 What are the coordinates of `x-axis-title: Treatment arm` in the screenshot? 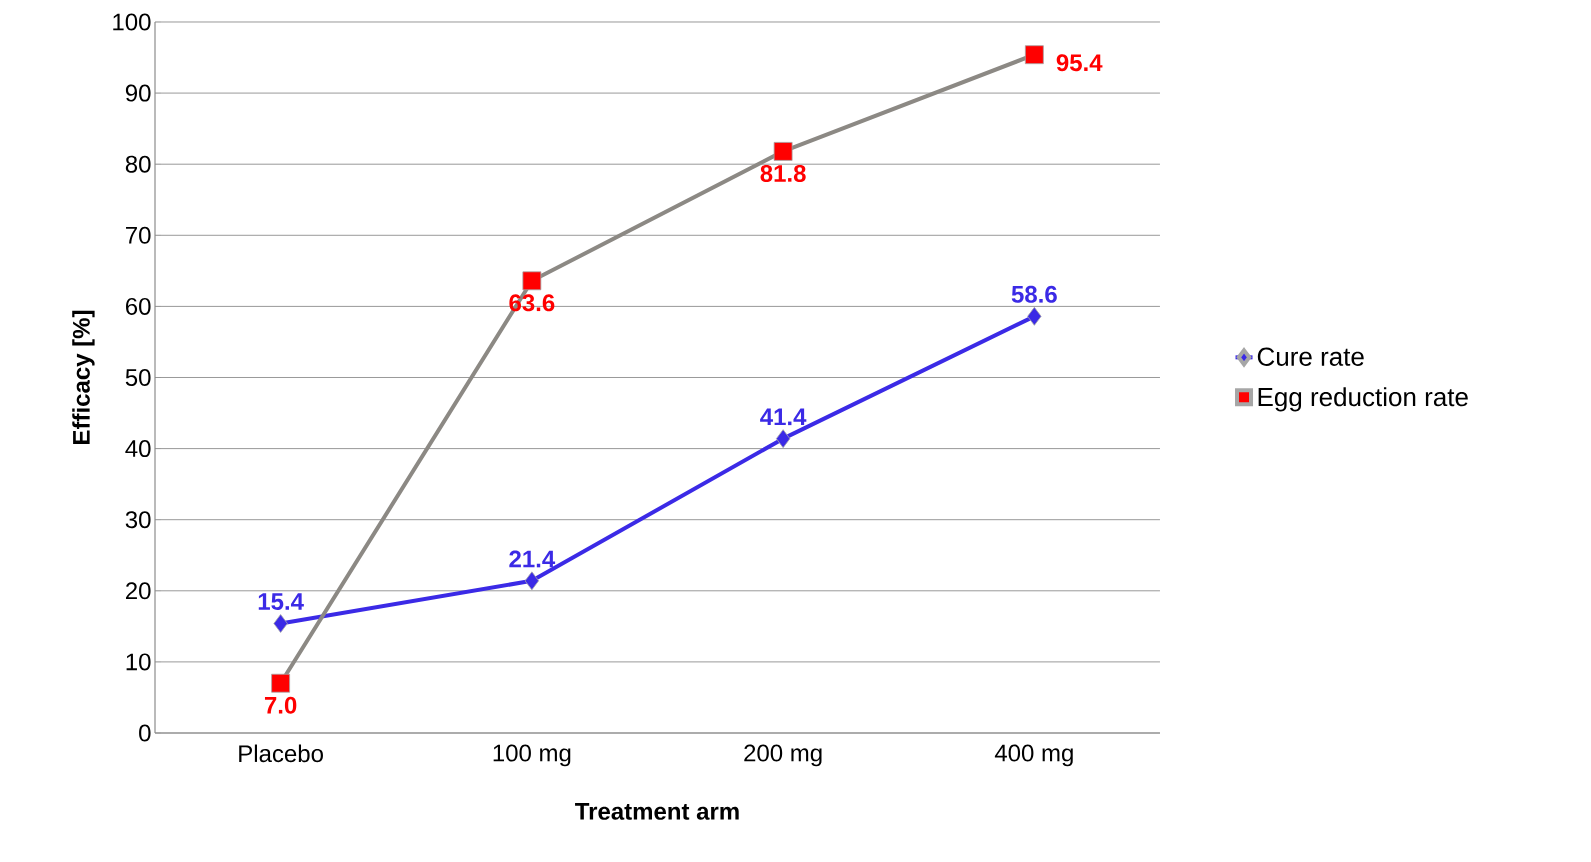 It's located at (657, 811).